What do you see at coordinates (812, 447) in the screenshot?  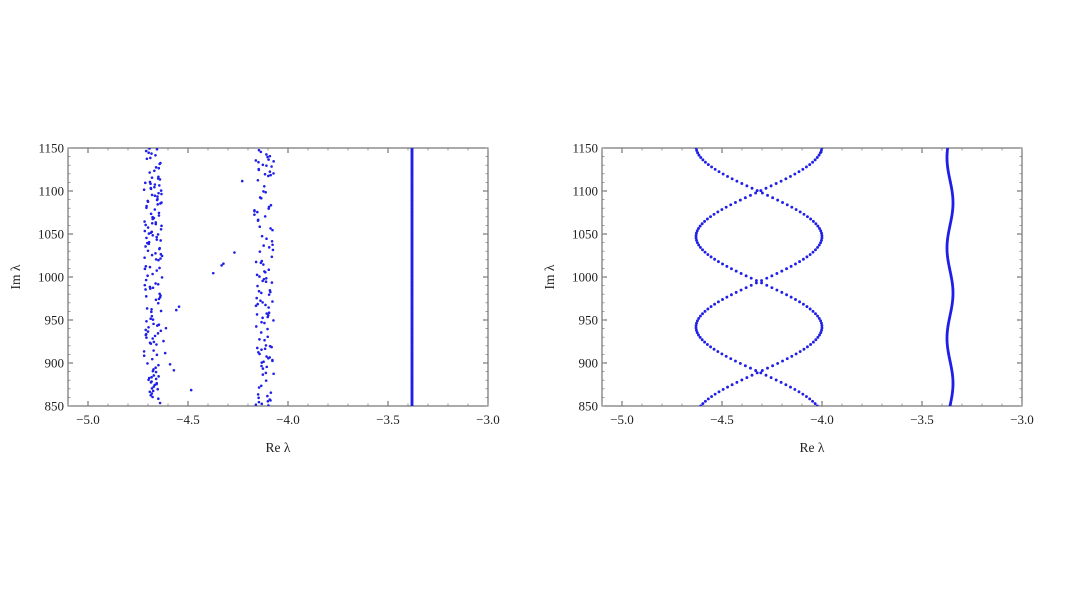 I see `x-axis-label: Re λ` at bounding box center [812, 447].